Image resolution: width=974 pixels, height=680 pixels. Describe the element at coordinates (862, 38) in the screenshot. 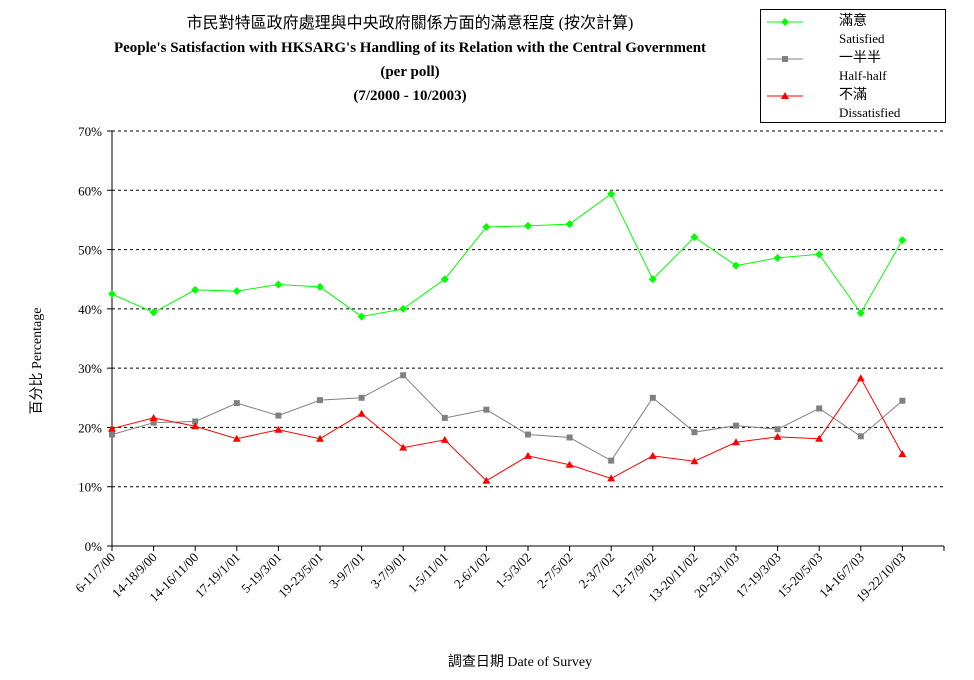

I see `legend-label-satisfied-en: Satisfied` at that location.